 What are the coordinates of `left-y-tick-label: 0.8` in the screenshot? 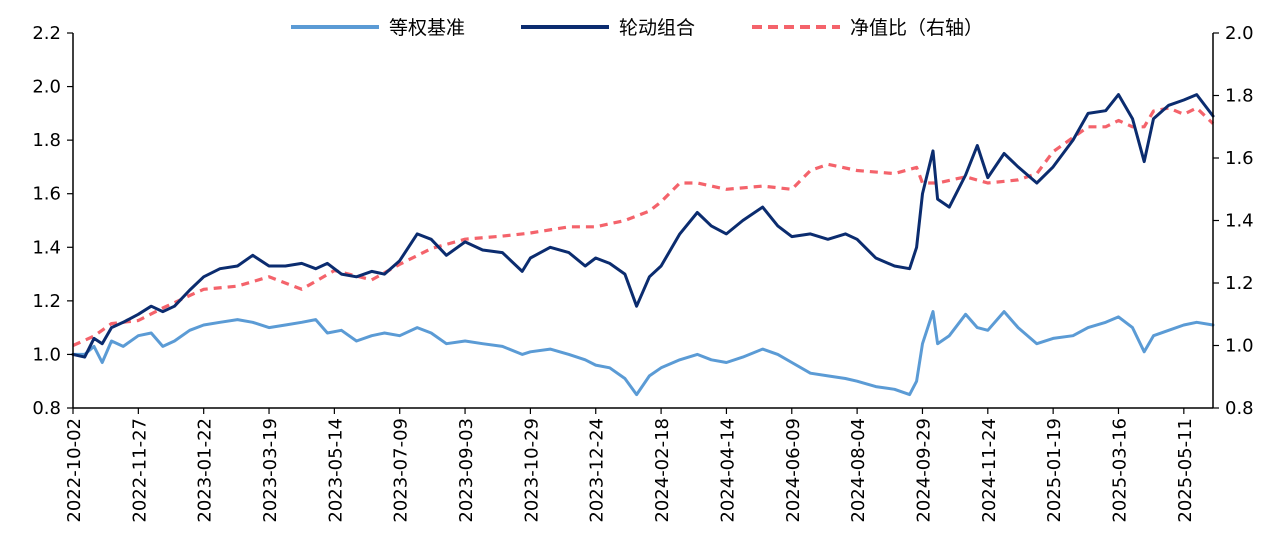 It's located at (46, 408).